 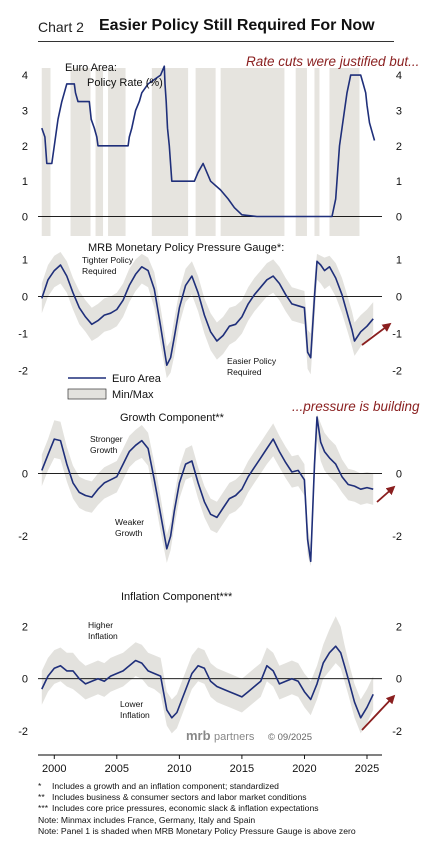 I want to click on panel-3-title: Growth Component**, so click(x=172, y=418).